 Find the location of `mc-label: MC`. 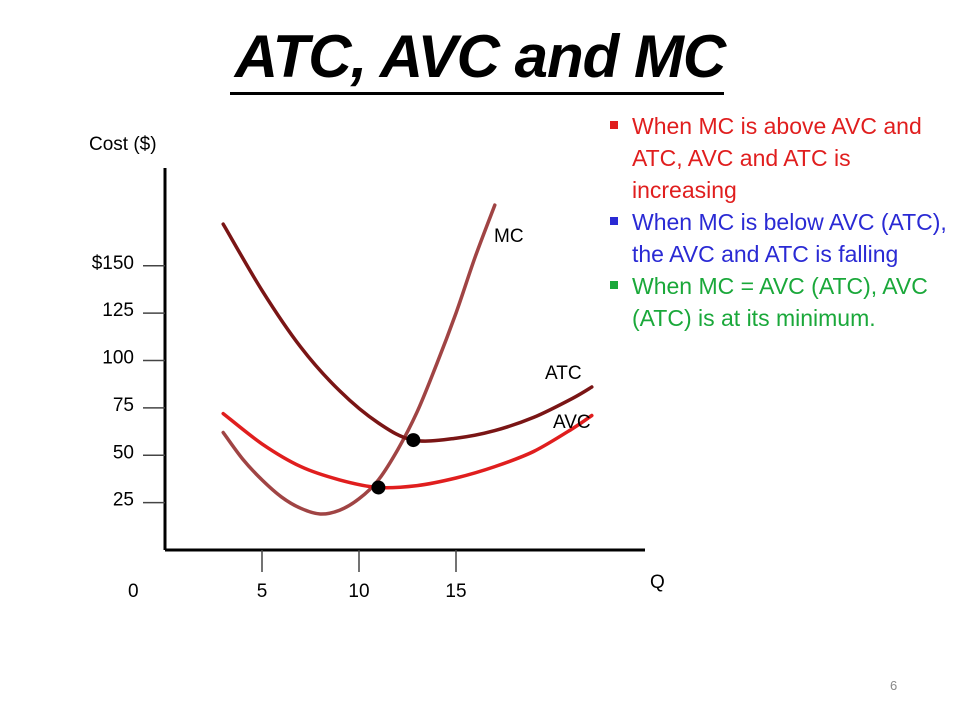

mc-label: MC is located at coordinates (509, 236).